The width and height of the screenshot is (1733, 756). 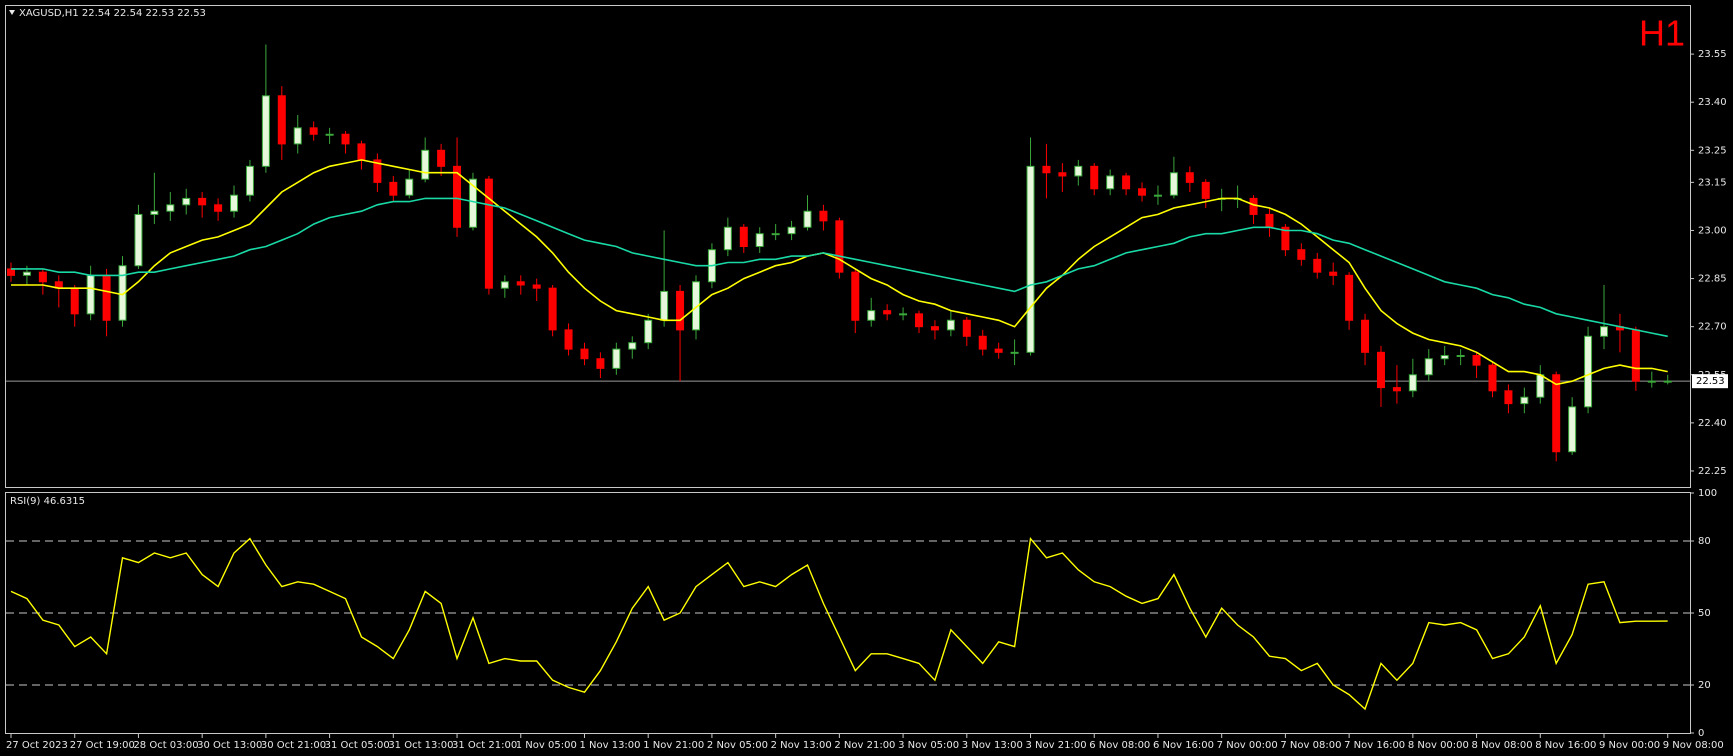 What do you see at coordinates (1704, 613) in the screenshot?
I see `y-tick-label: 50` at bounding box center [1704, 613].